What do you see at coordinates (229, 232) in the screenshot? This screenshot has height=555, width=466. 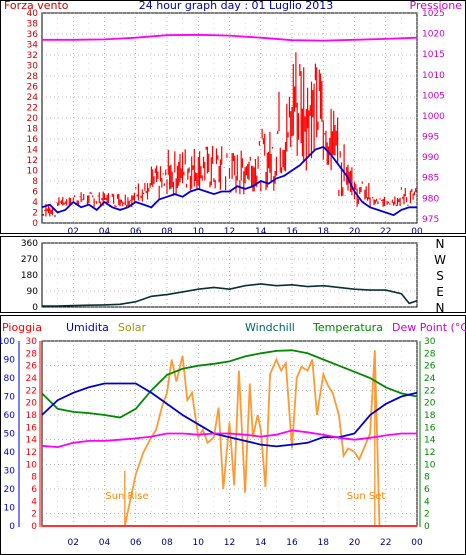 I see `x-tick-label: 12` at bounding box center [229, 232].